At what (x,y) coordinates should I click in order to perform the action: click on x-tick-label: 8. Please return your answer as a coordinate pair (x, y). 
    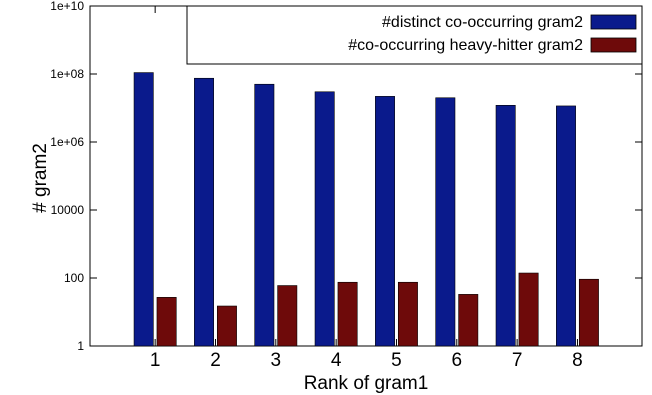
    Looking at the image, I should click on (577, 360).